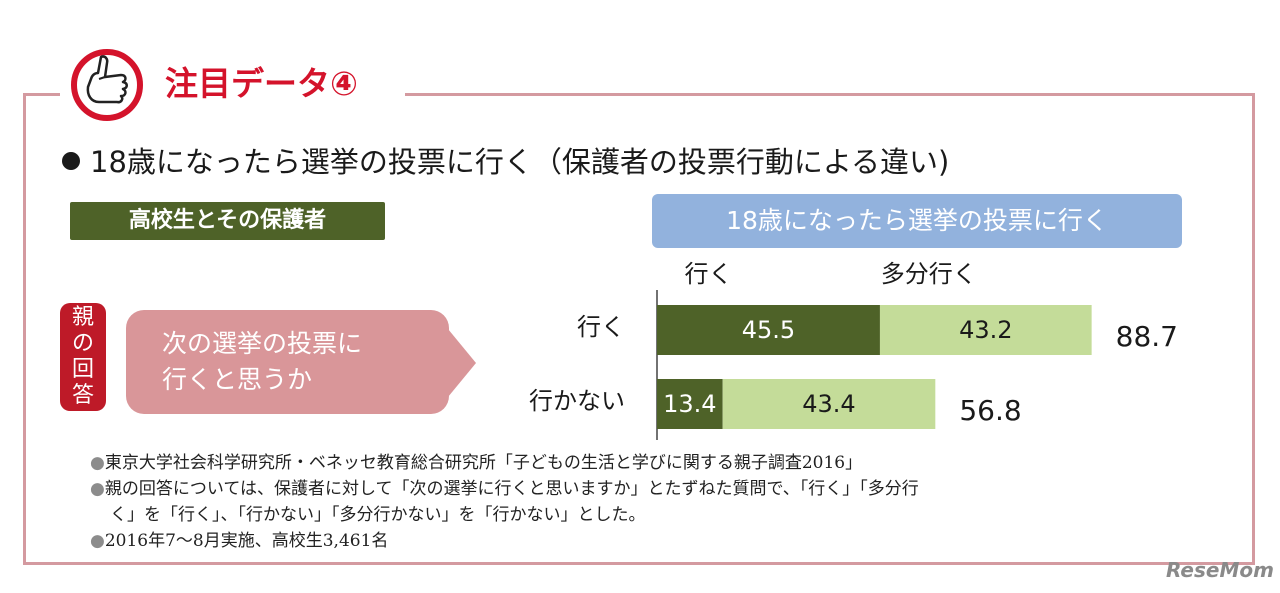  Describe the element at coordinates (227, 221) in the screenshot. I see `respondent-tag: 高校生とその保護者` at that location.